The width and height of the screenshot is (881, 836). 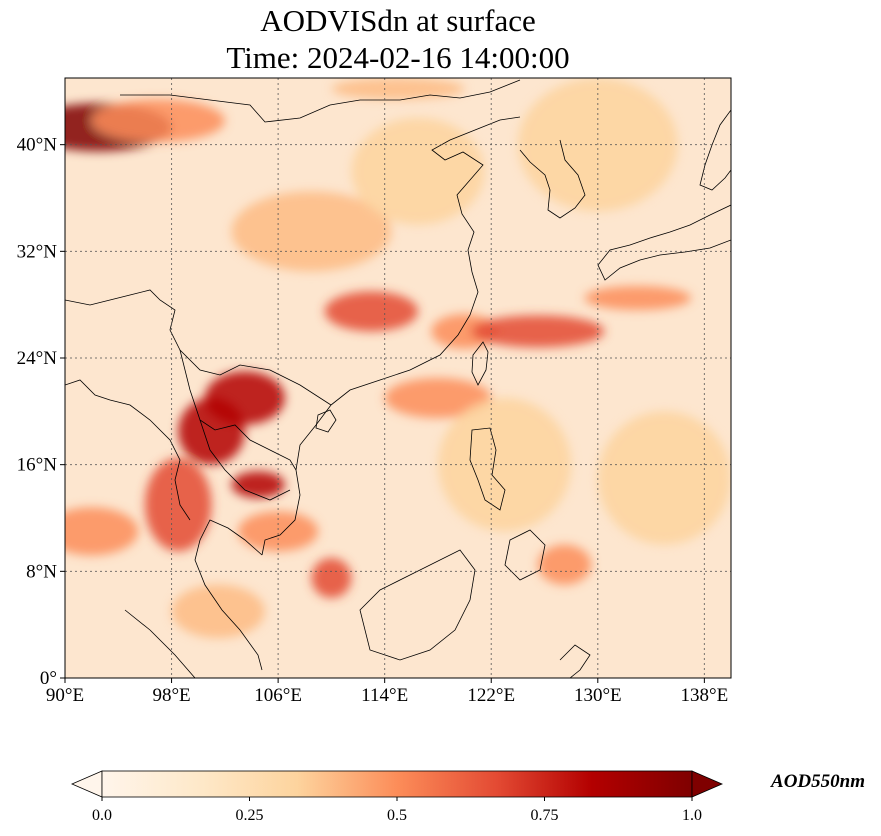 What do you see at coordinates (480, 363) in the screenshot?
I see `coast-taiwan` at bounding box center [480, 363].